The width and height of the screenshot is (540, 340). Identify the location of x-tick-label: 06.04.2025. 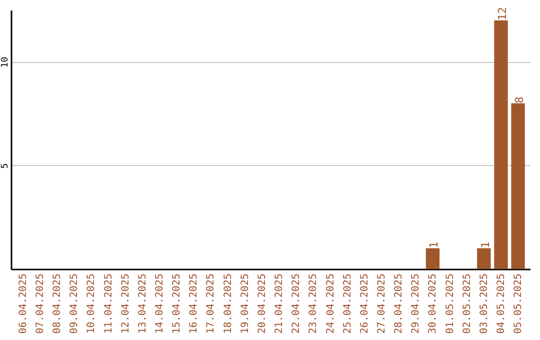
(23, 304).